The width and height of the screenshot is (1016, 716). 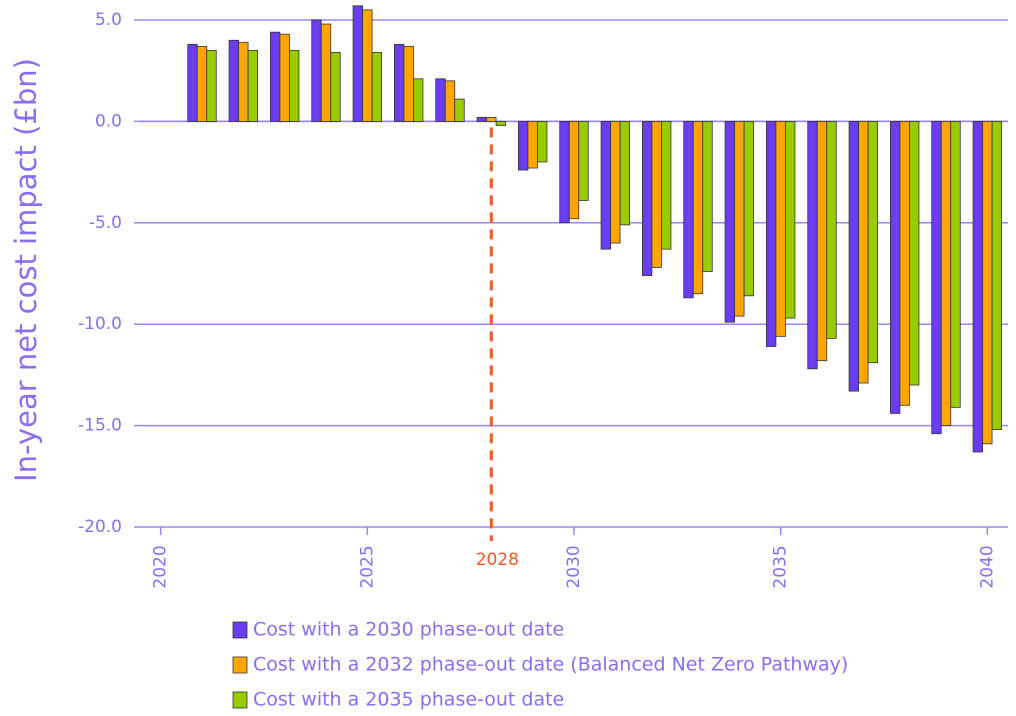 I want to click on legend-label: Cost with a 2030 phase-out date, so click(x=408, y=630).